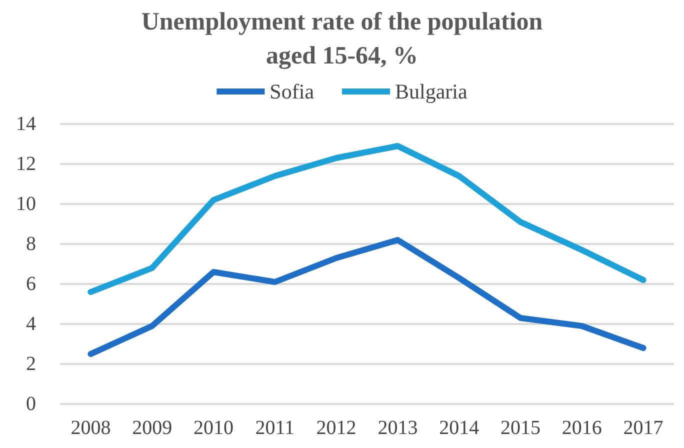  I want to click on x-tick-label: 2017, so click(643, 428).